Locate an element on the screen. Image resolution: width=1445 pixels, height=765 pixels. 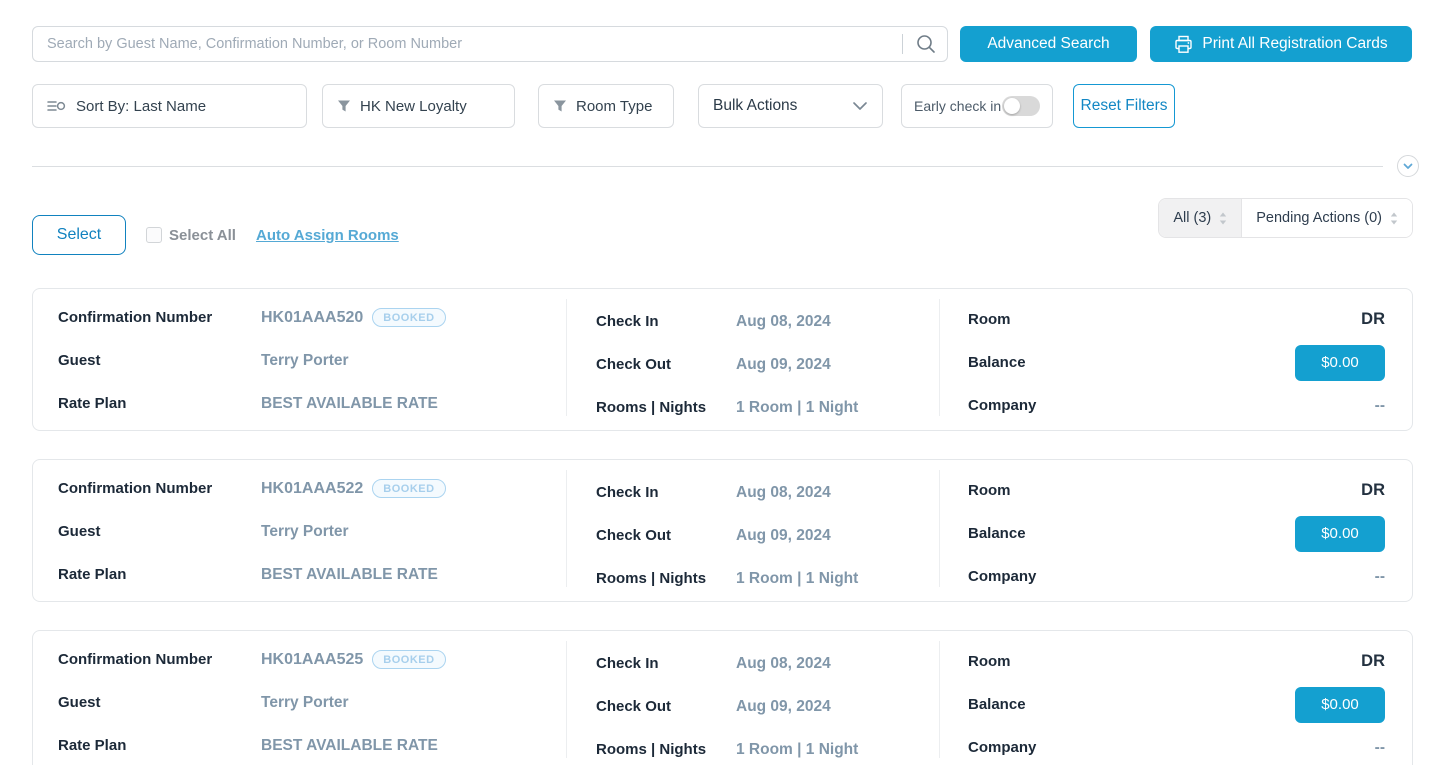
room-type-filter: Room Type is located at coordinates (606, 106).